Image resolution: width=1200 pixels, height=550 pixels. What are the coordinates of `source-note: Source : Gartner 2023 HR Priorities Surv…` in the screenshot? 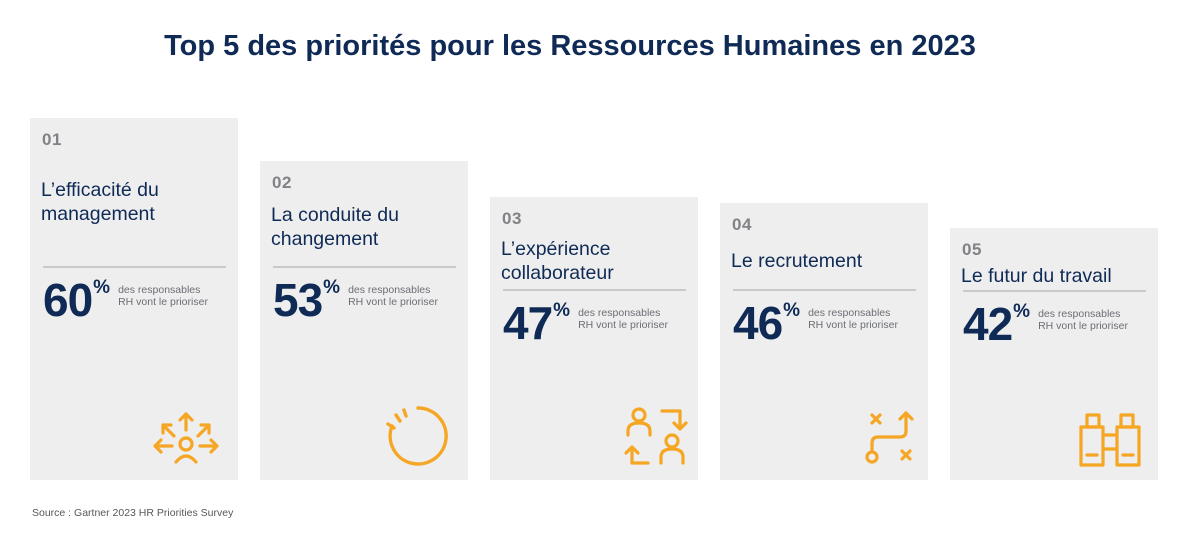 It's located at (133, 513).